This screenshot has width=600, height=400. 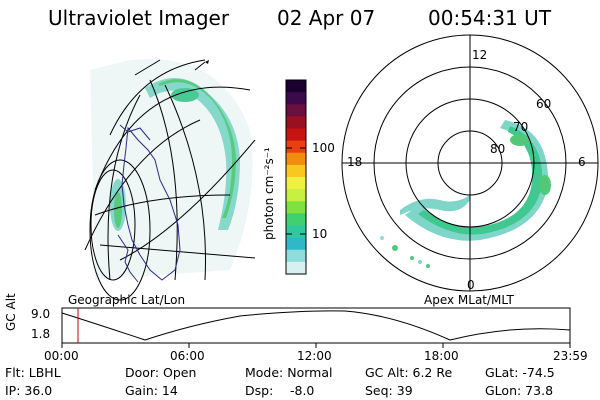 What do you see at coordinates (127, 300) in the screenshot?
I see `left-panel-label: Geographic Lat/Lon` at bounding box center [127, 300].